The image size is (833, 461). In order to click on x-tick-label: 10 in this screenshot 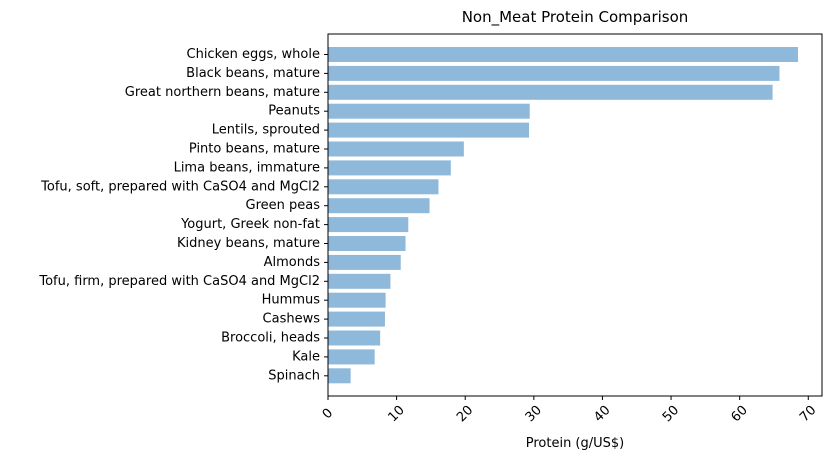, I will do `click(396, 414)`.